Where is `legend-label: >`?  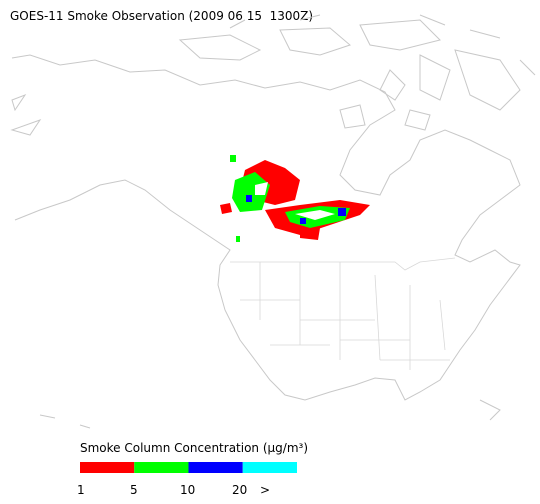 legend-label: > is located at coordinates (265, 490).